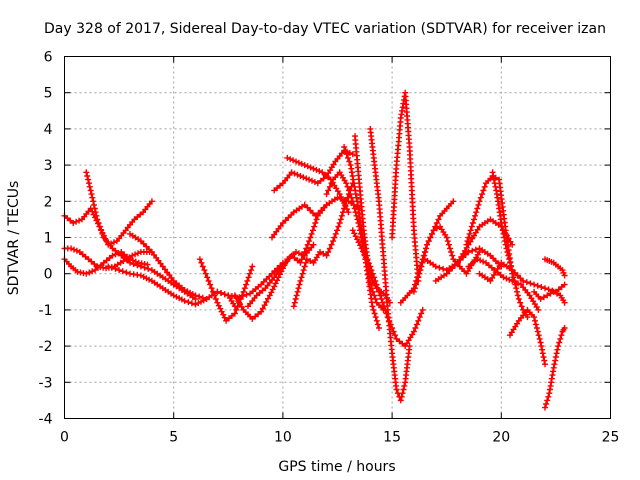 The image size is (640, 480). What do you see at coordinates (46, 311) in the screenshot?
I see `y-tick-label: -1` at bounding box center [46, 311].